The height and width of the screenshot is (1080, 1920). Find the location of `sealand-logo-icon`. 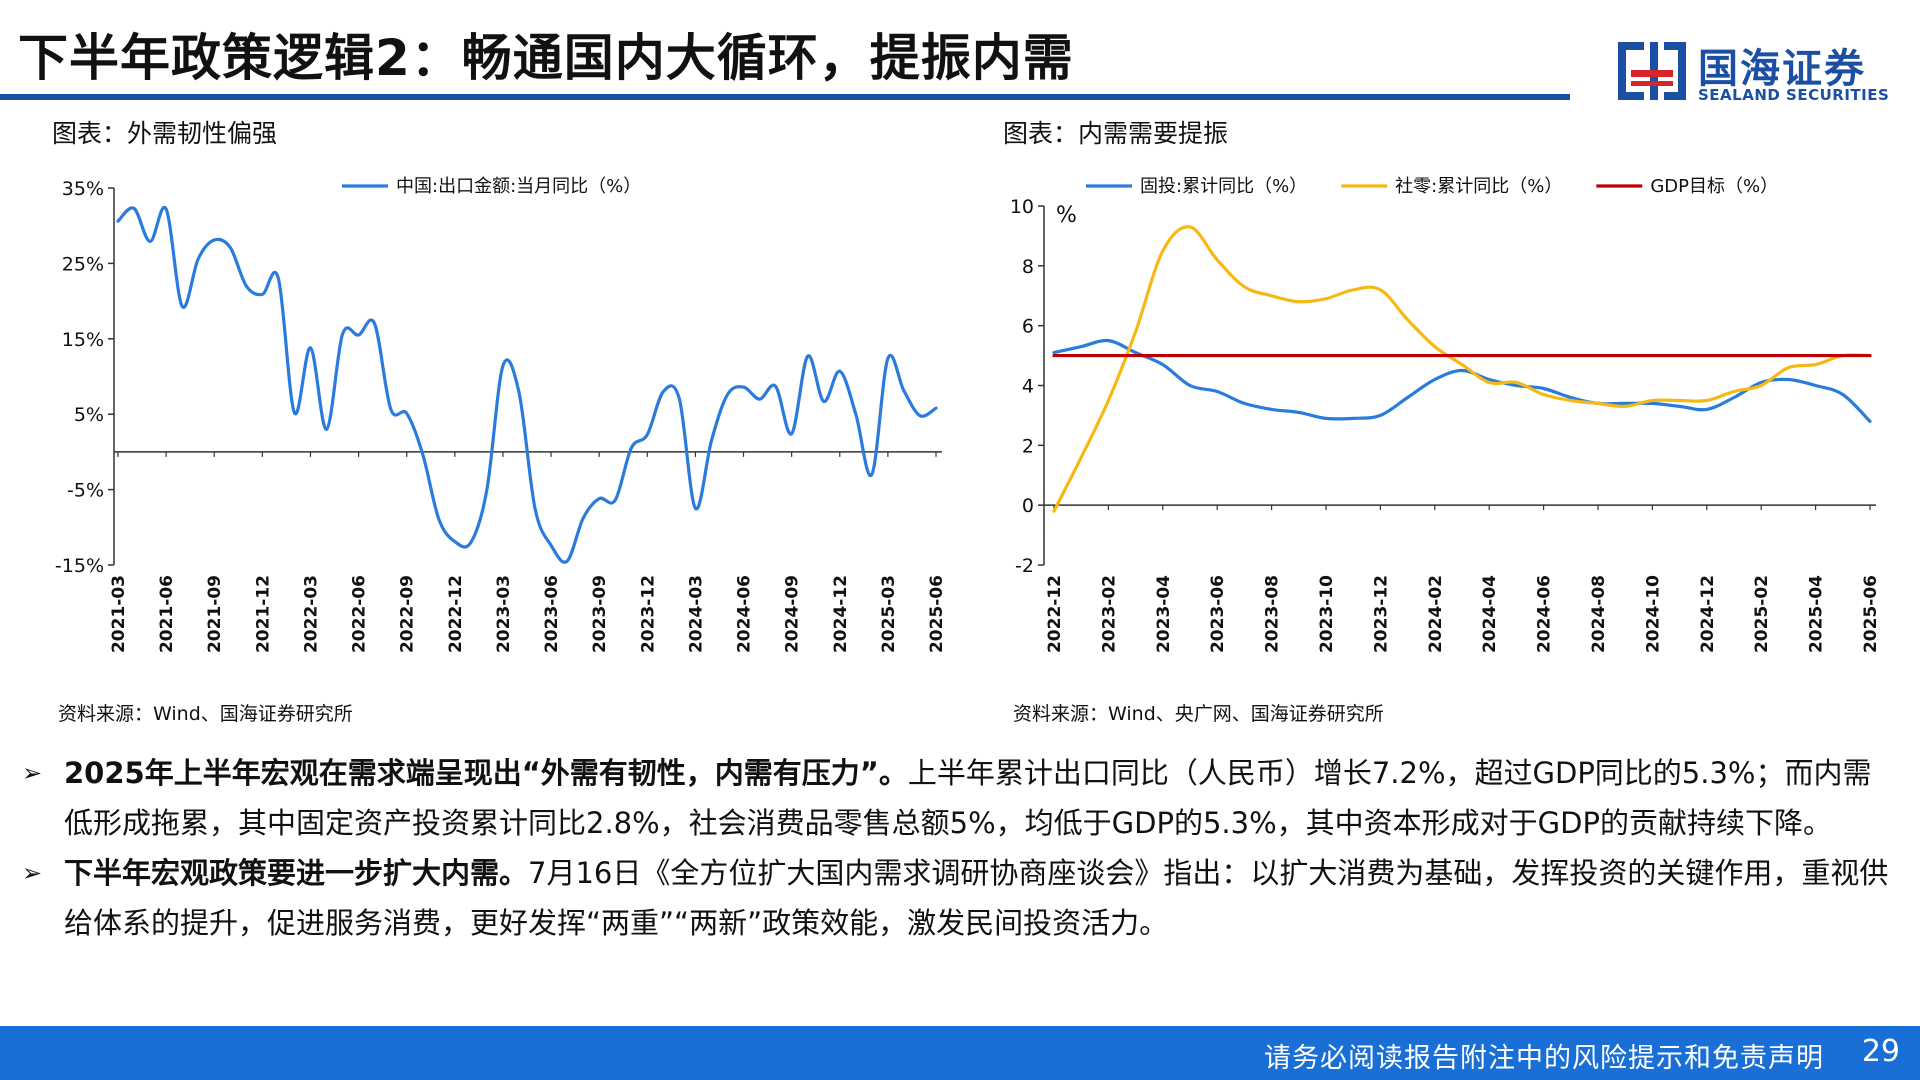

sealand-logo-icon is located at coordinates (1652, 71).